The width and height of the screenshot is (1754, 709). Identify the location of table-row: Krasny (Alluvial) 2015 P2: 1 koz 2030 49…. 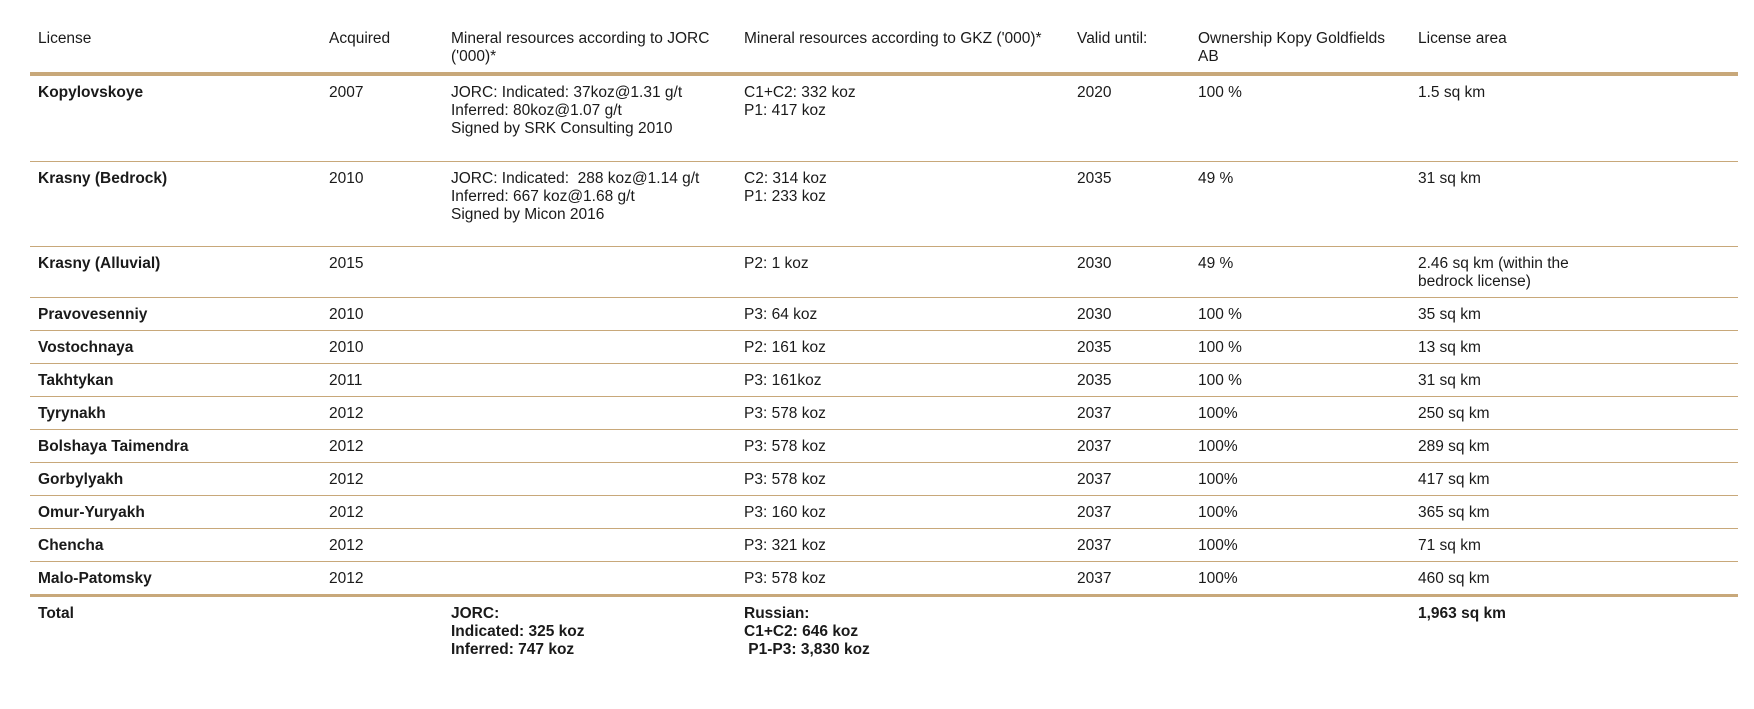
(884, 272).